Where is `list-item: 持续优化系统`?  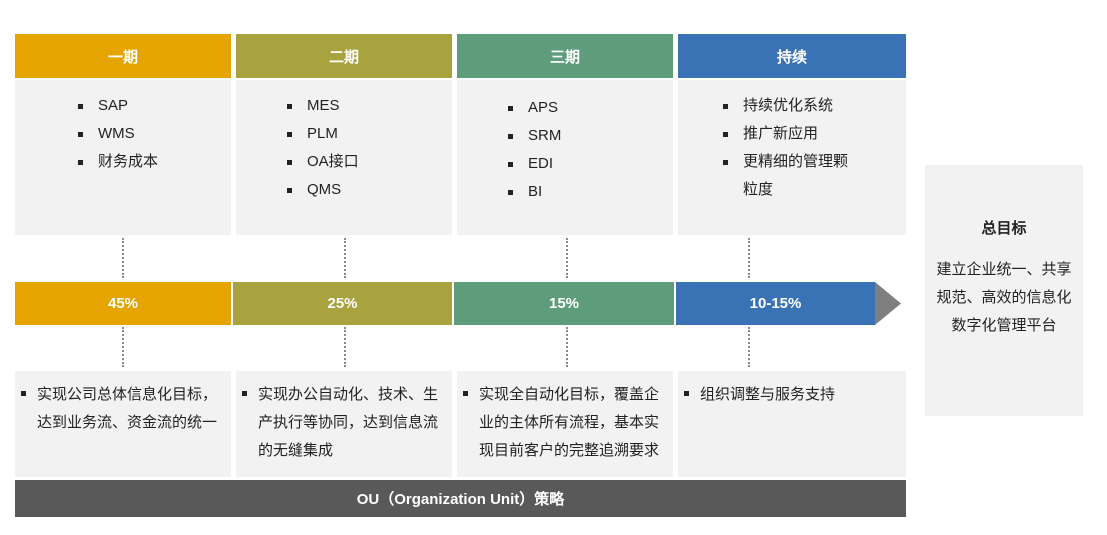 list-item: 持续优化系统 is located at coordinates (788, 106).